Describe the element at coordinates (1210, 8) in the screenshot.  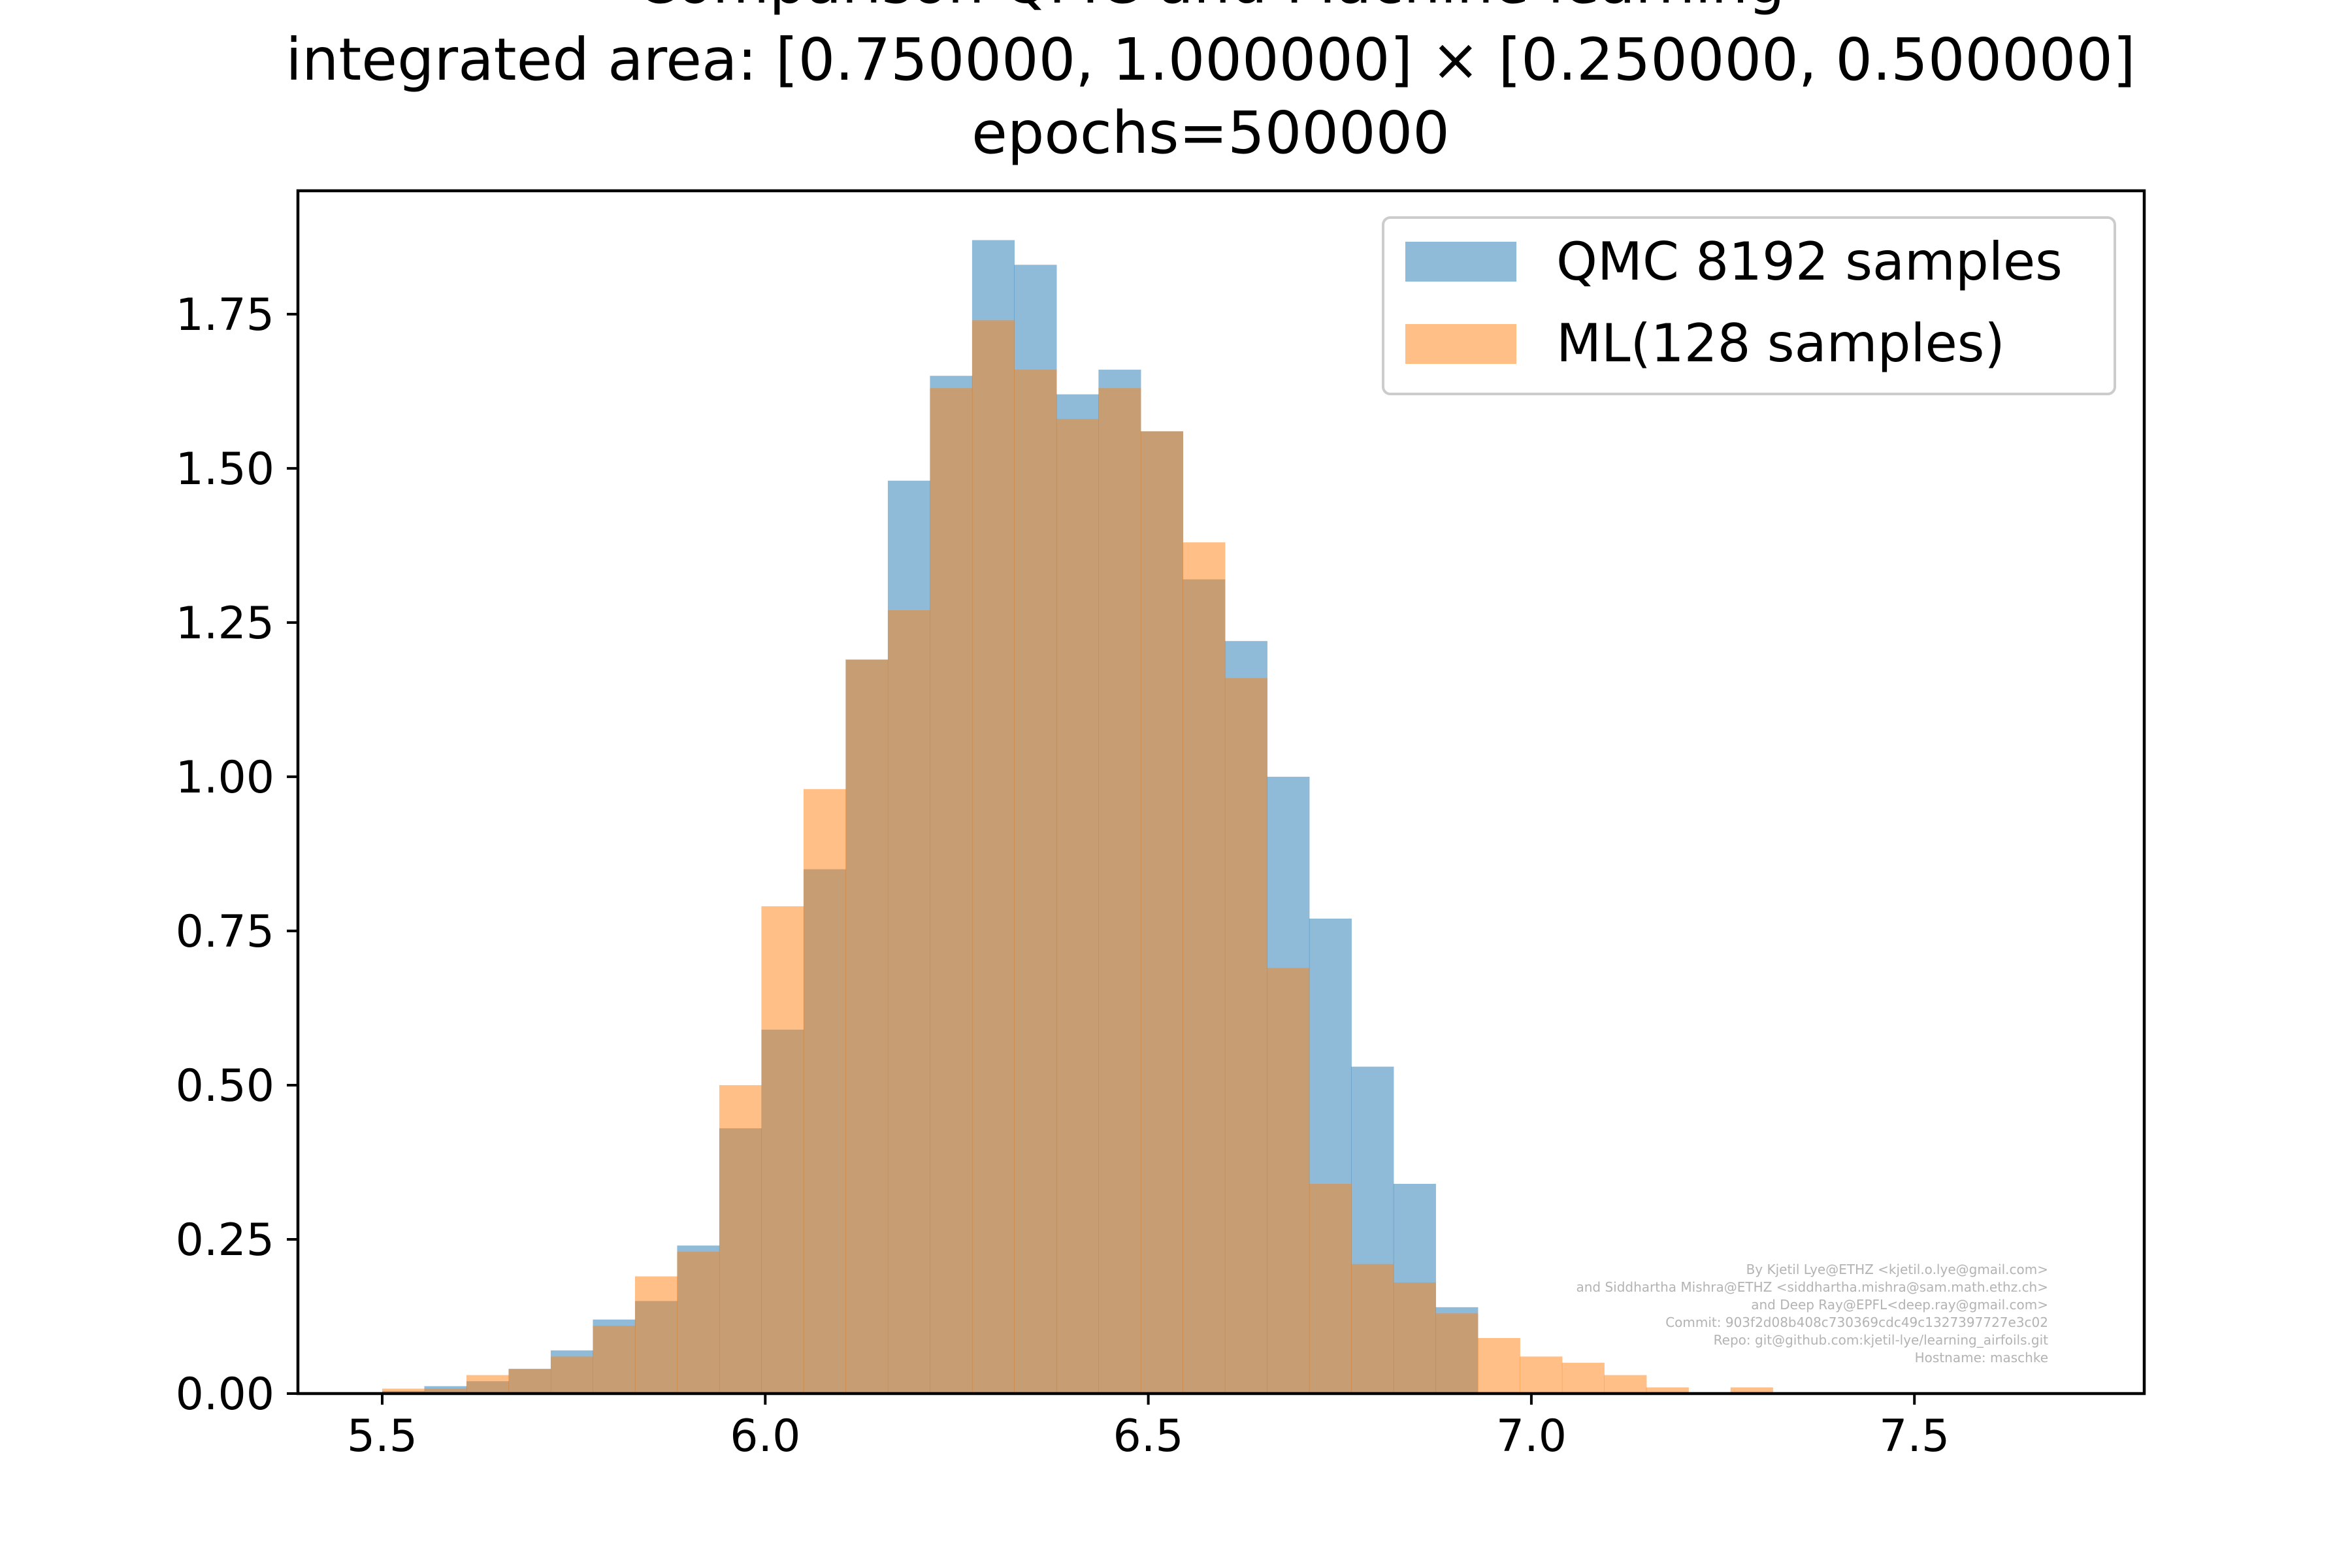
I see `title-line-1: Comparison QMC and Machine learning` at that location.